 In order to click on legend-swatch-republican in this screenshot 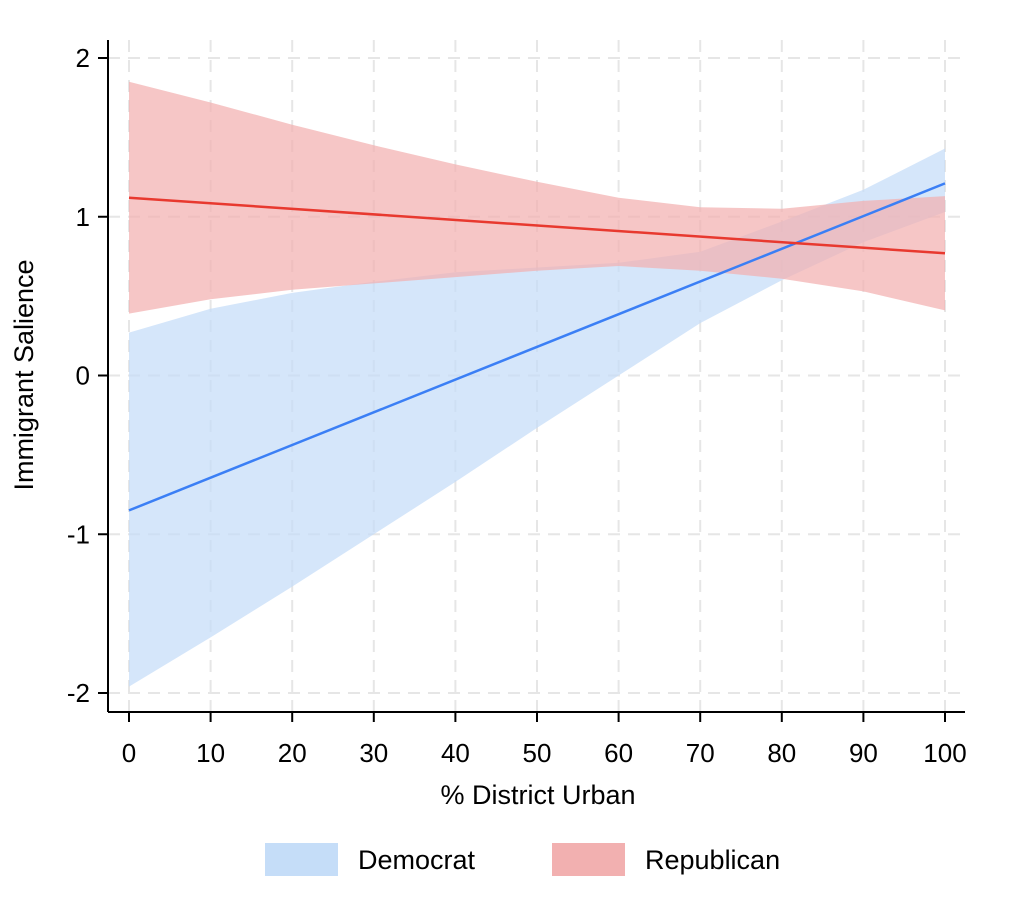, I will do `click(588, 859)`.